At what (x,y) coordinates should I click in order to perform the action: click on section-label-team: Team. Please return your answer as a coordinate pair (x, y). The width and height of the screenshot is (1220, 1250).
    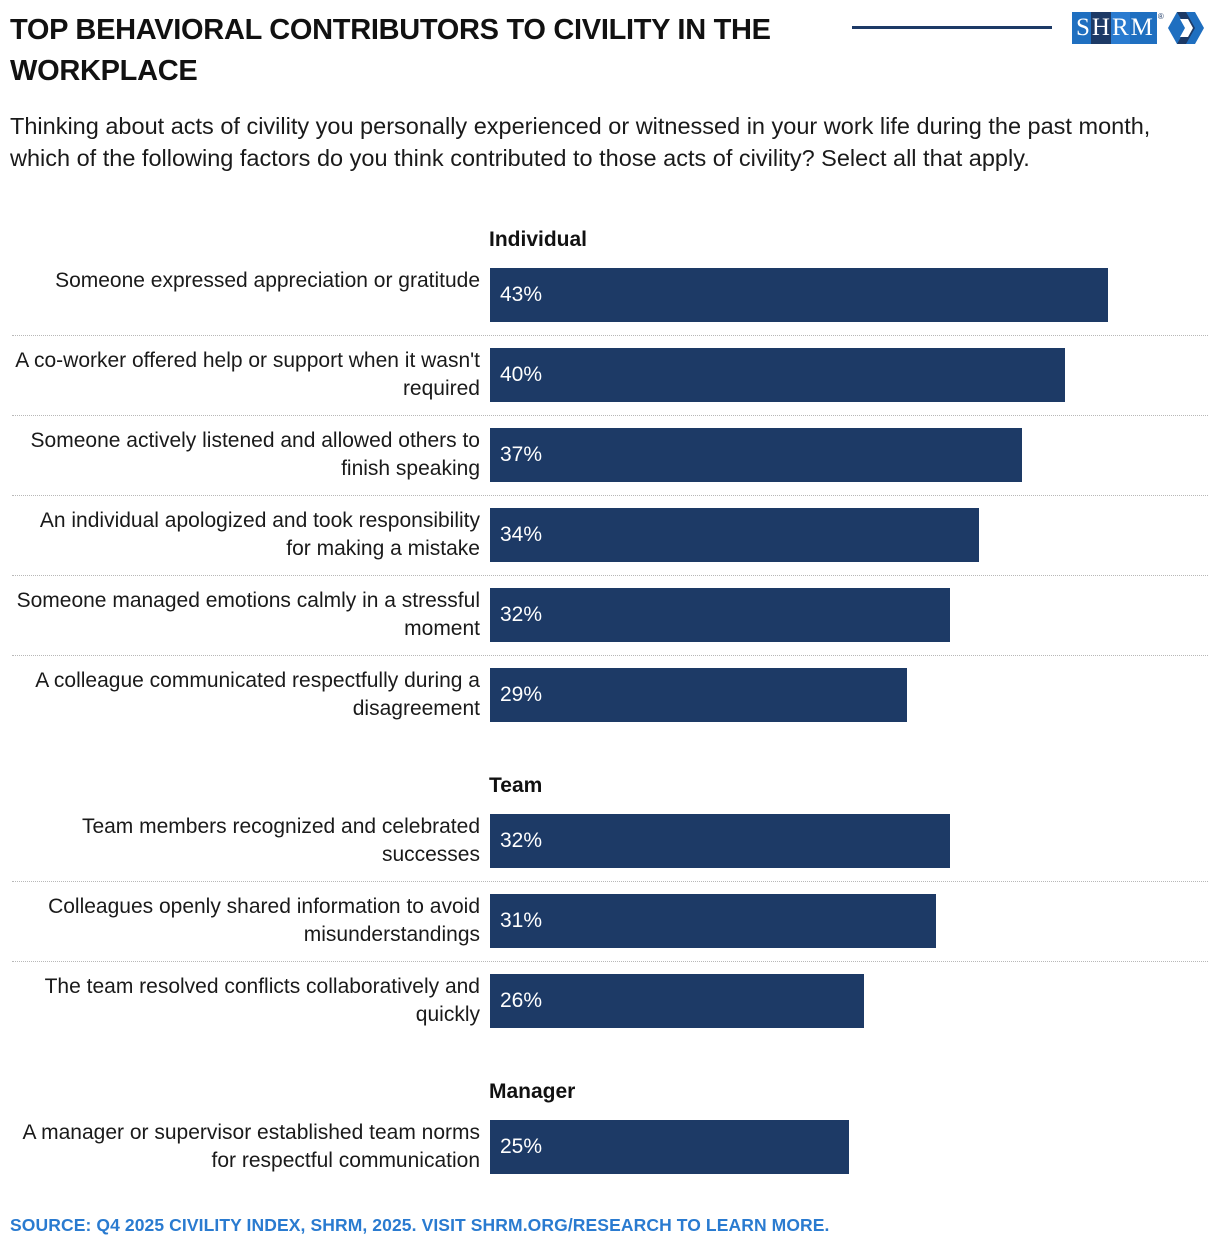
    Looking at the image, I should click on (516, 785).